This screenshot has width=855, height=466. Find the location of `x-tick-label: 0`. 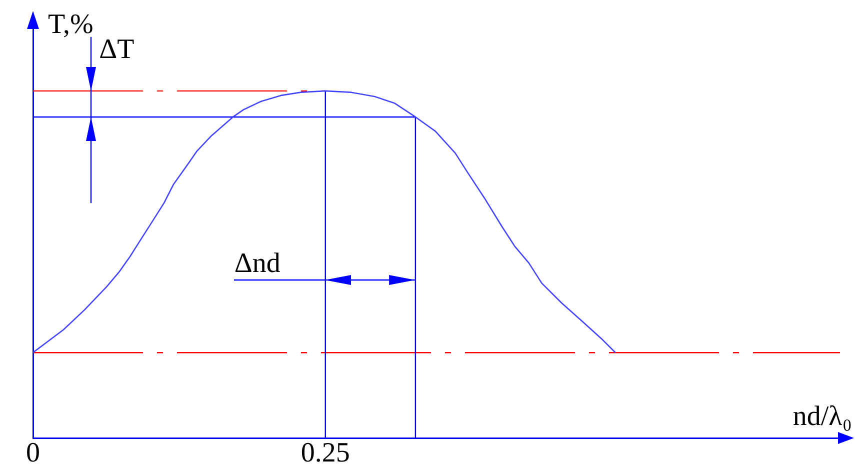

x-tick-label: 0 is located at coordinates (33, 451).